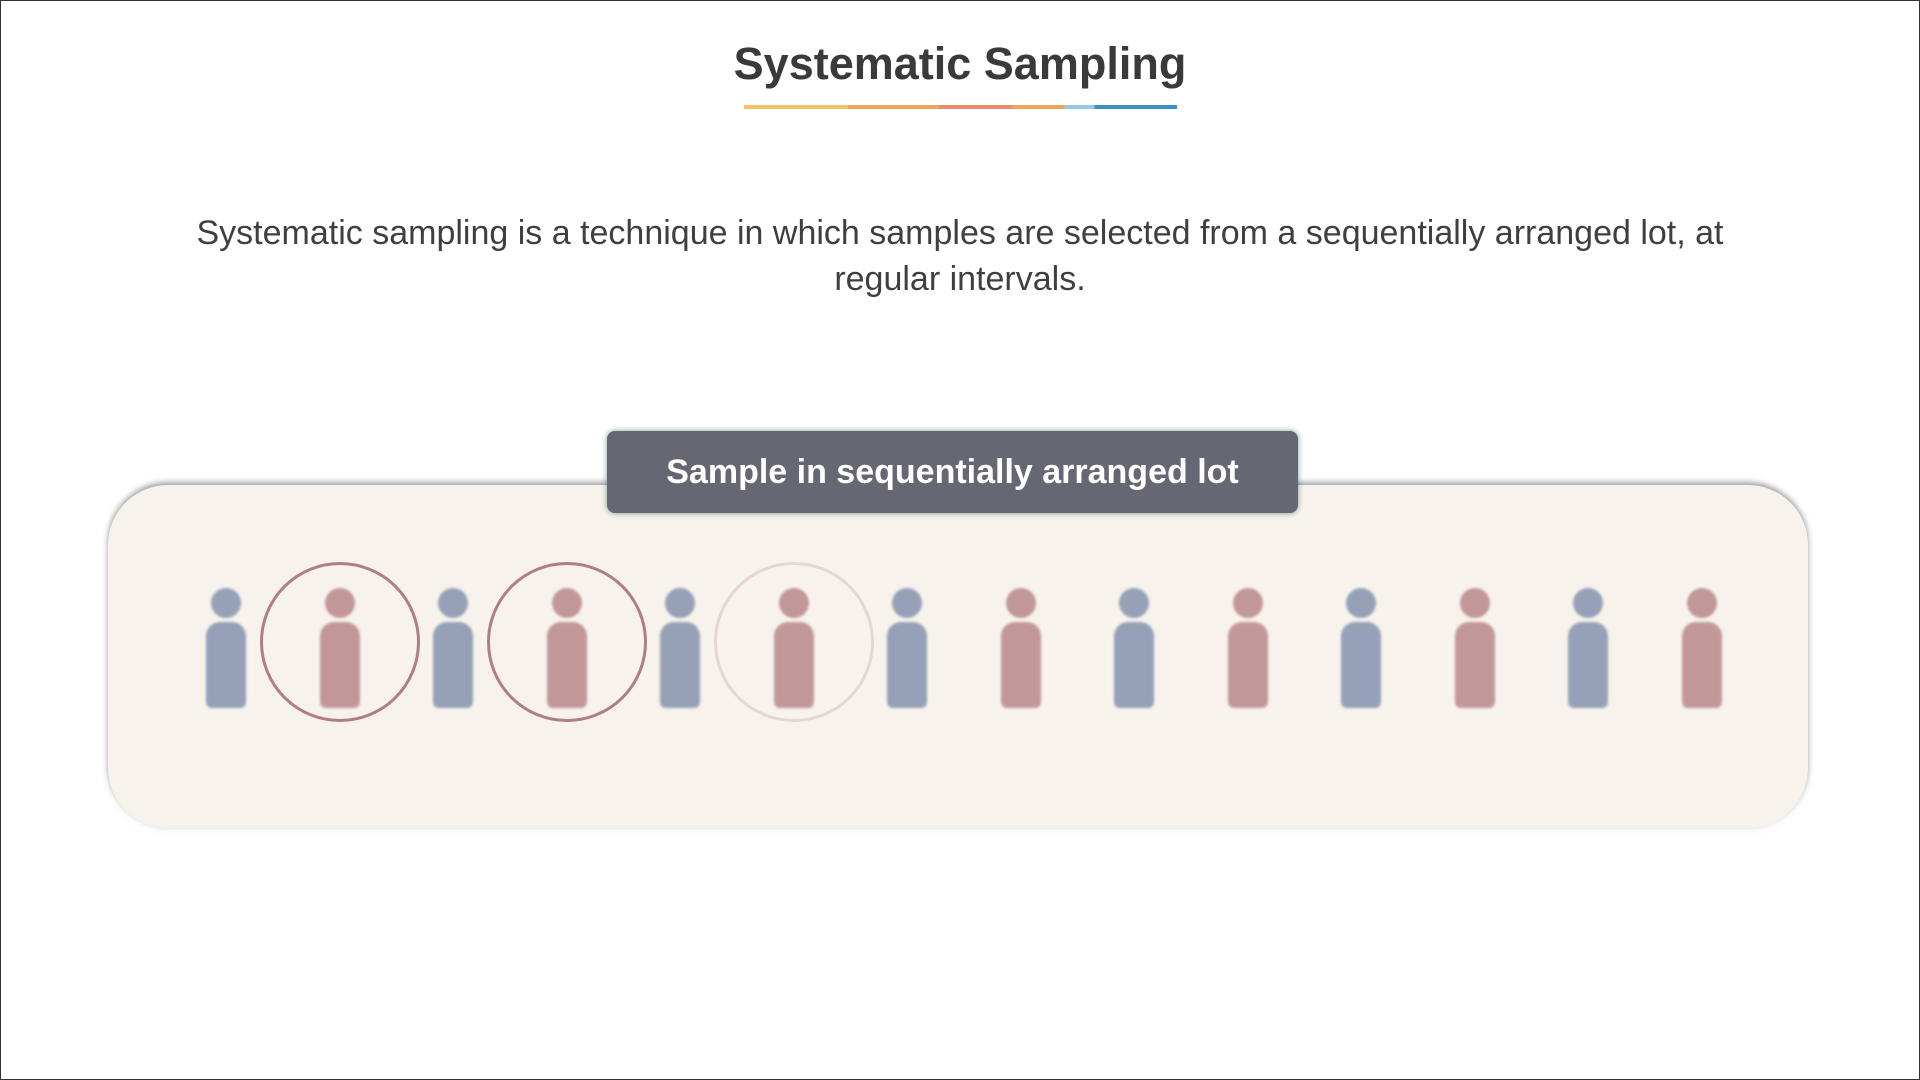 Image resolution: width=1920 pixels, height=1080 pixels. What do you see at coordinates (952, 472) in the screenshot?
I see `lot-panel-label: Sample in sequentially arranged lot` at bounding box center [952, 472].